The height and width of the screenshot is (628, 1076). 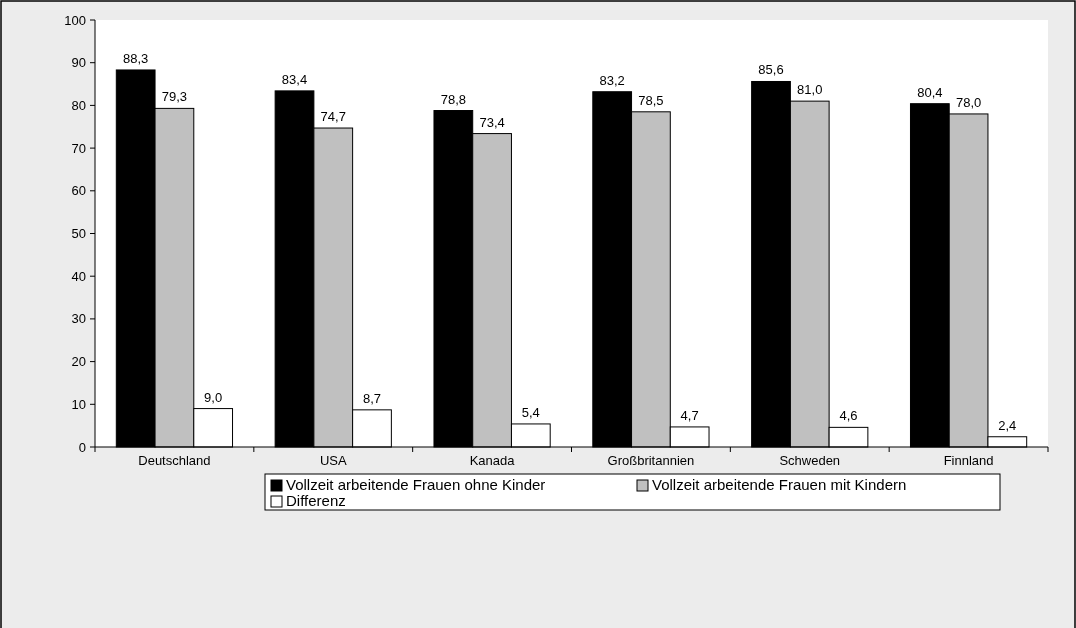 I want to click on y-tick-label: 100, so click(x=75, y=20).